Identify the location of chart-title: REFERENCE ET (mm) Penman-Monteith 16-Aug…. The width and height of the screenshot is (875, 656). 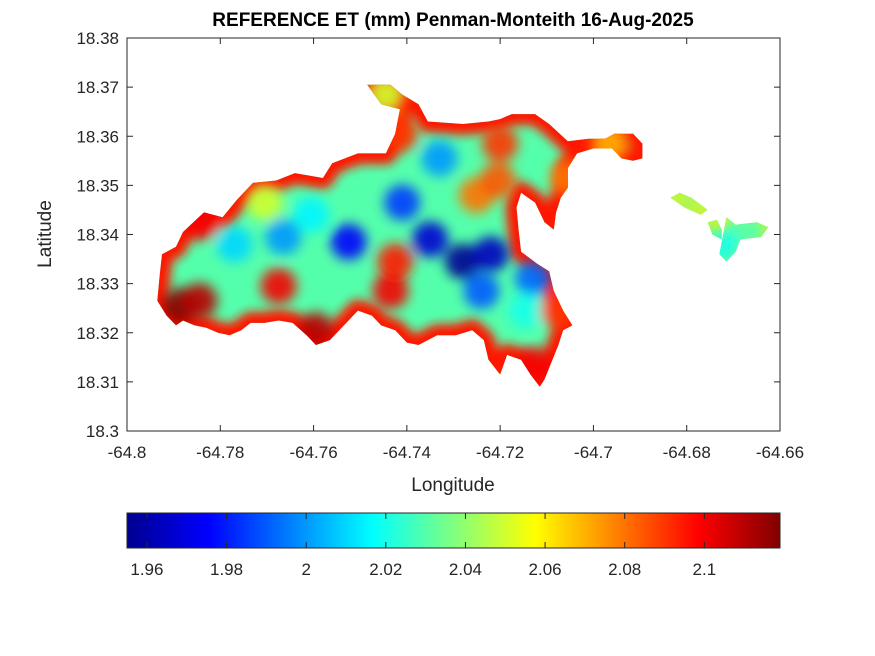
(453, 20).